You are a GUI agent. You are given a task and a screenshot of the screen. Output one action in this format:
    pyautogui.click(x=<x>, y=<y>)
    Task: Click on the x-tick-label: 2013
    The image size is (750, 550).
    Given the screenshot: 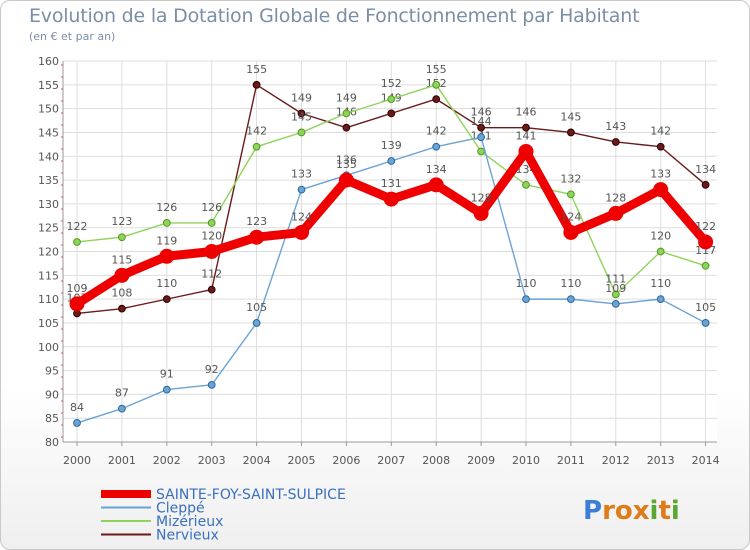 What is the action you would take?
    pyautogui.click(x=661, y=460)
    